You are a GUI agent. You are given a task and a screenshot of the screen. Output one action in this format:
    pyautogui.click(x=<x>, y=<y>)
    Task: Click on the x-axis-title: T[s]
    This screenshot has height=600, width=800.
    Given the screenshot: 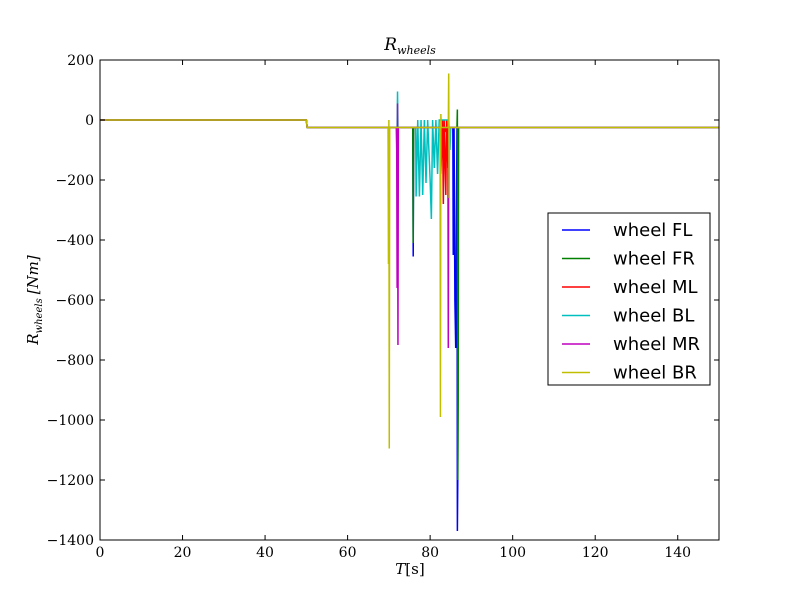 What is the action you would take?
    pyautogui.click(x=409, y=569)
    